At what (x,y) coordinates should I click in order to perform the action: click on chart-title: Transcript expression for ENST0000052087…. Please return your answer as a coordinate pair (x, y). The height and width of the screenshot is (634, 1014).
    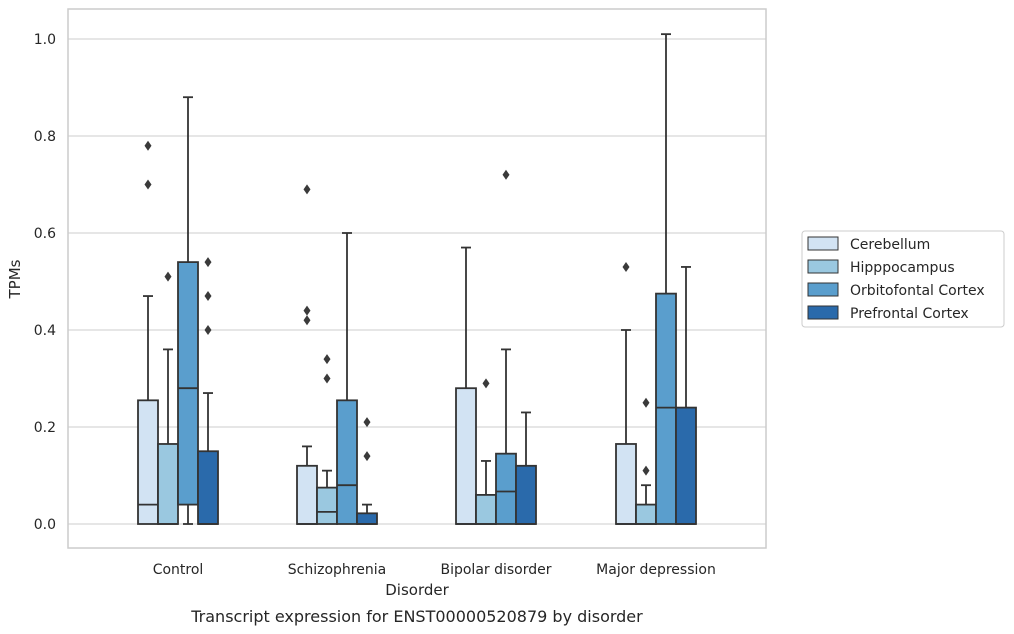
    Looking at the image, I should click on (416, 616).